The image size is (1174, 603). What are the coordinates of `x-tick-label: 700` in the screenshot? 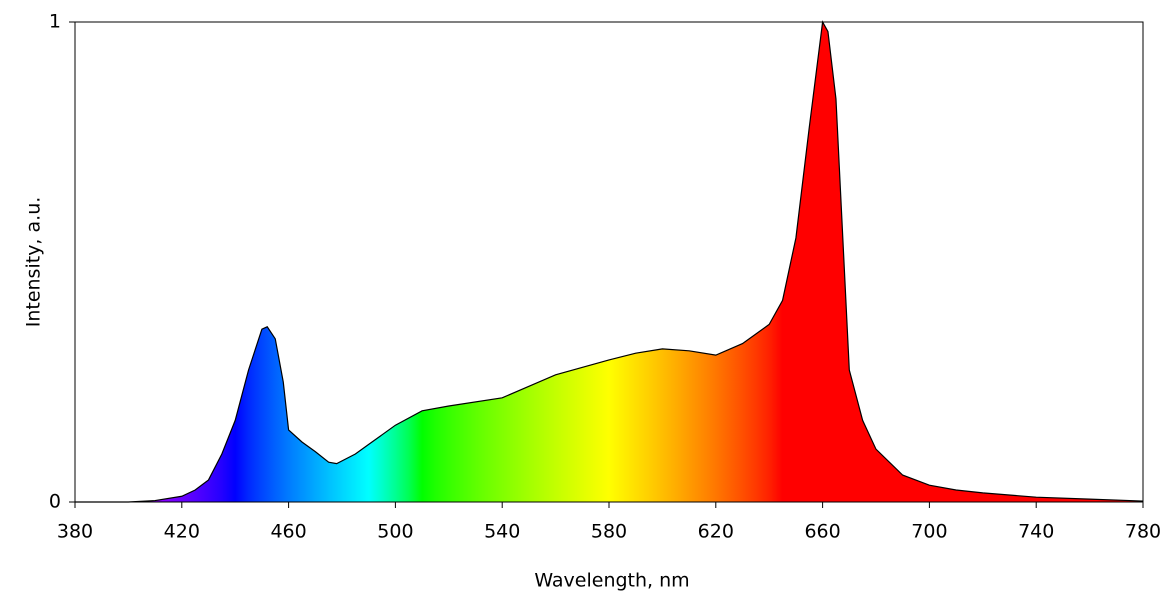 It's located at (929, 532).